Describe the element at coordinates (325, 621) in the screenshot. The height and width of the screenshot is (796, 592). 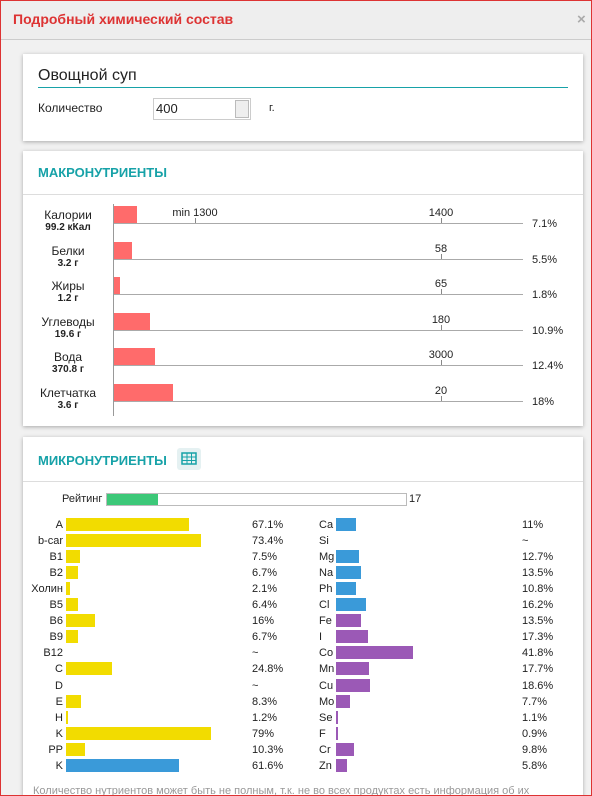
I see `nutrient-name: Fe` at that location.